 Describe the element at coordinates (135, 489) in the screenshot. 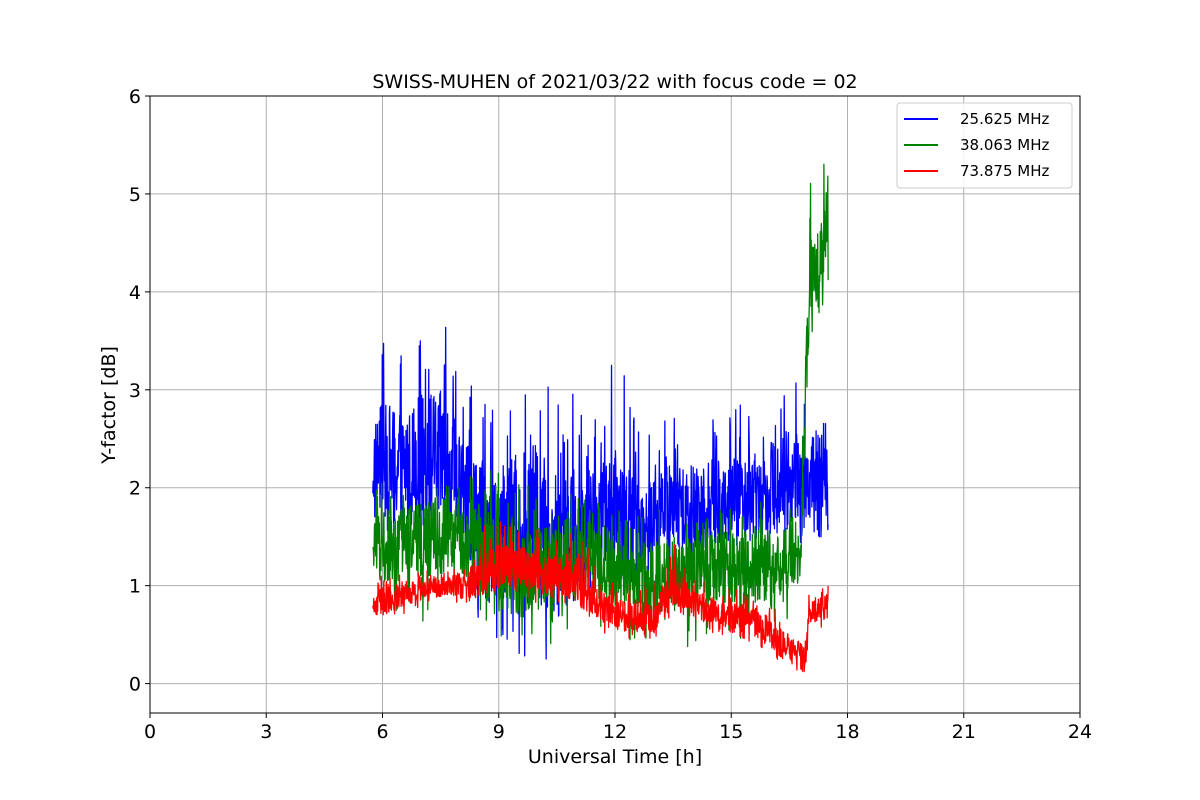

I see `y-tick-label: 2` at that location.